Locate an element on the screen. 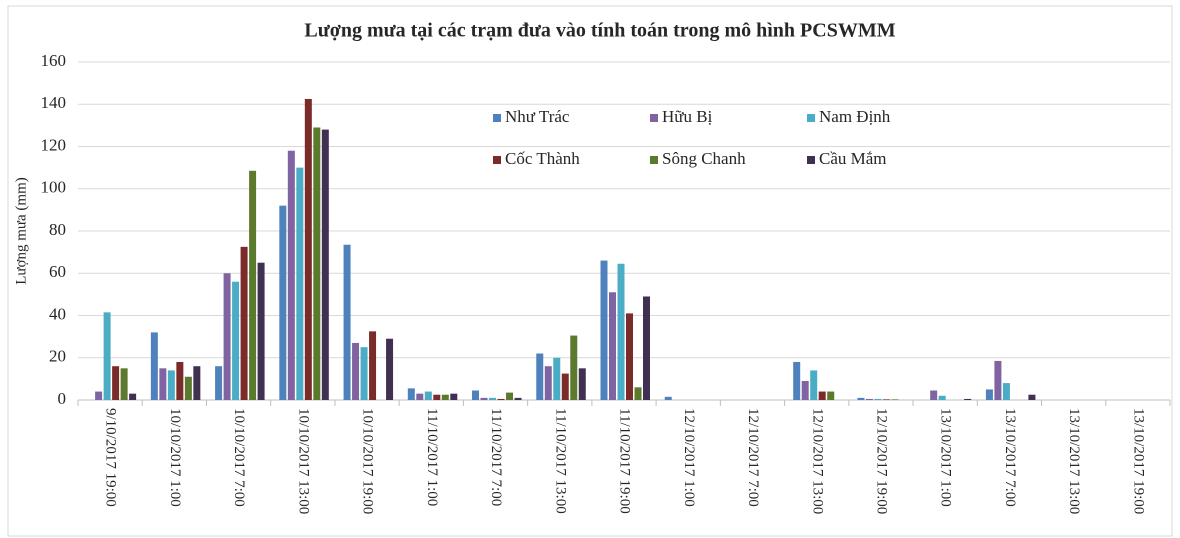  x-tick-label: 10/10/2017 13:00 is located at coordinates (303, 461).